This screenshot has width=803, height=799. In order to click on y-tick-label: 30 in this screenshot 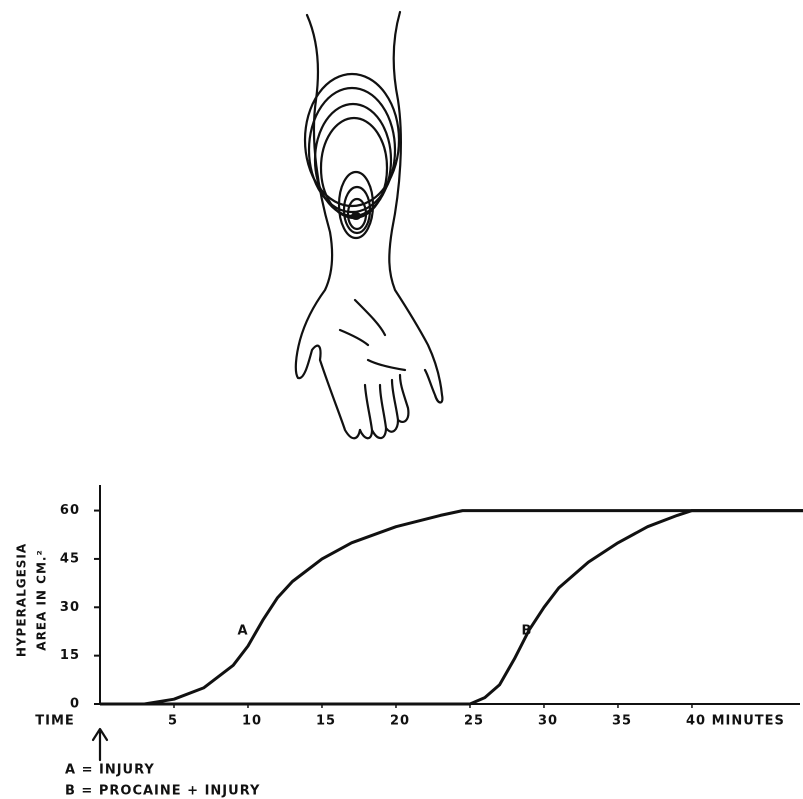, I will do `click(70, 607)`.